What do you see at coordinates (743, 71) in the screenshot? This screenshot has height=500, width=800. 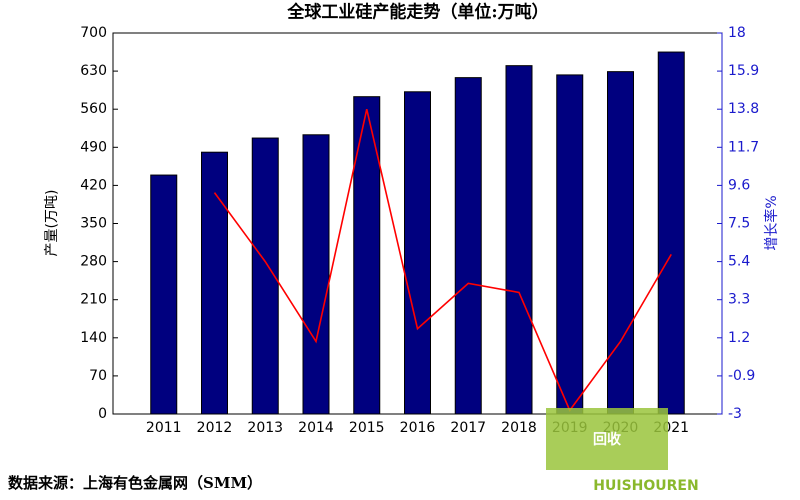 I see `y2-tick-label: 15.9` at bounding box center [743, 71].